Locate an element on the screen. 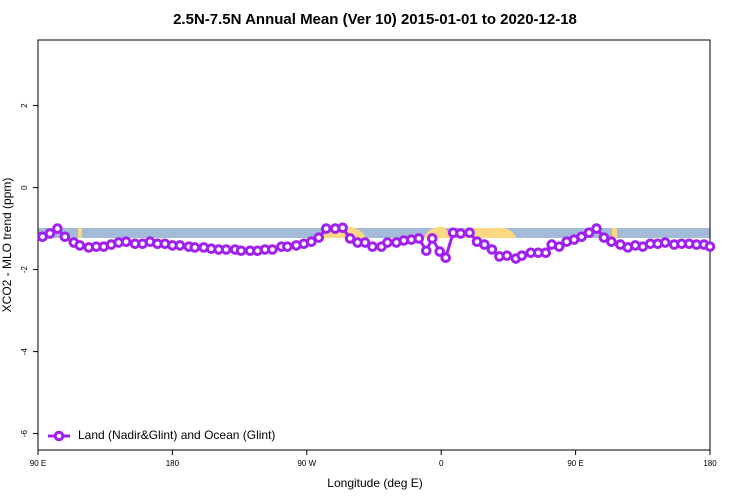 This screenshot has height=500, width=750. y-tick-label: -6 is located at coordinates (24, 433).